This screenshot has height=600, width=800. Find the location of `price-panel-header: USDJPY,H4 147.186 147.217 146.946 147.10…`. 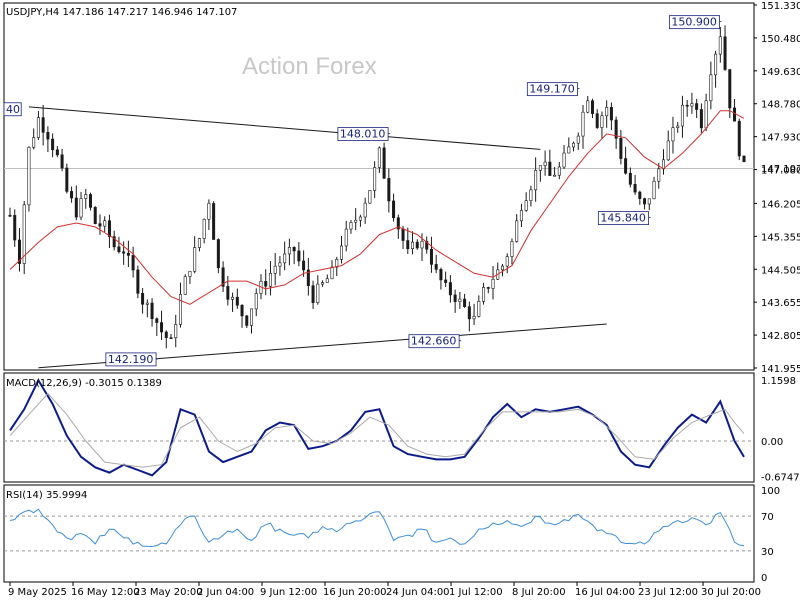

price-panel-header: USDJPY,H4 147.186 147.217 146.946 147.10… is located at coordinates (121, 12).